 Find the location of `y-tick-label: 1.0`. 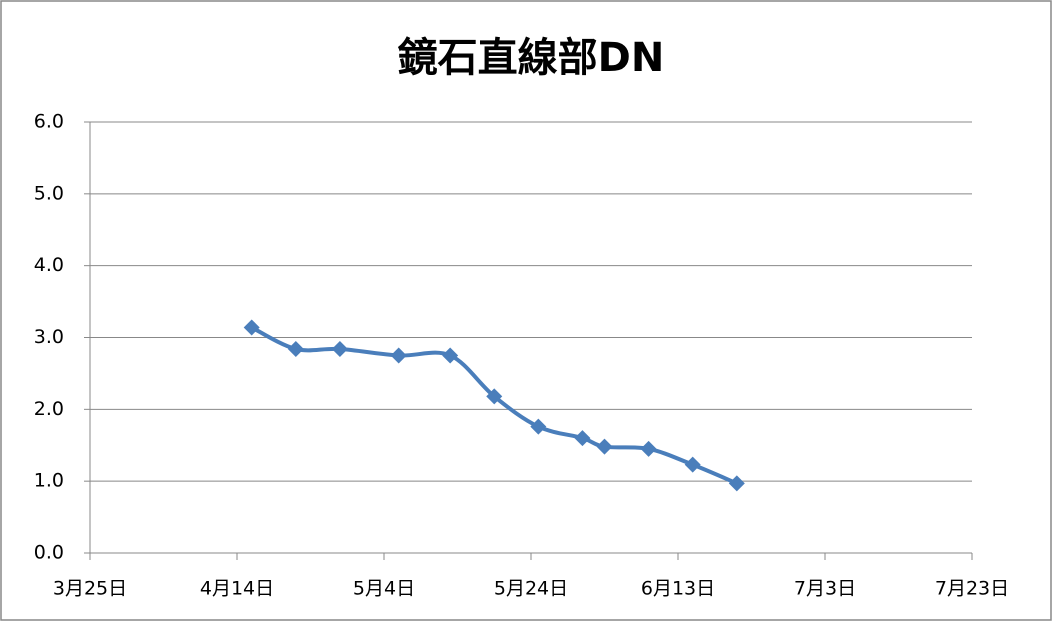

y-tick-label: 1.0 is located at coordinates (49, 481).